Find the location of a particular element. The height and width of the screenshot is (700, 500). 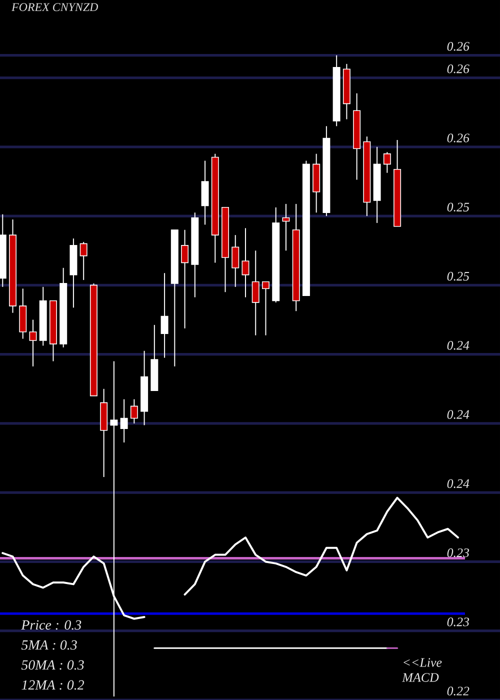

annotation: 12MA : 0.2 is located at coordinates (53, 685).